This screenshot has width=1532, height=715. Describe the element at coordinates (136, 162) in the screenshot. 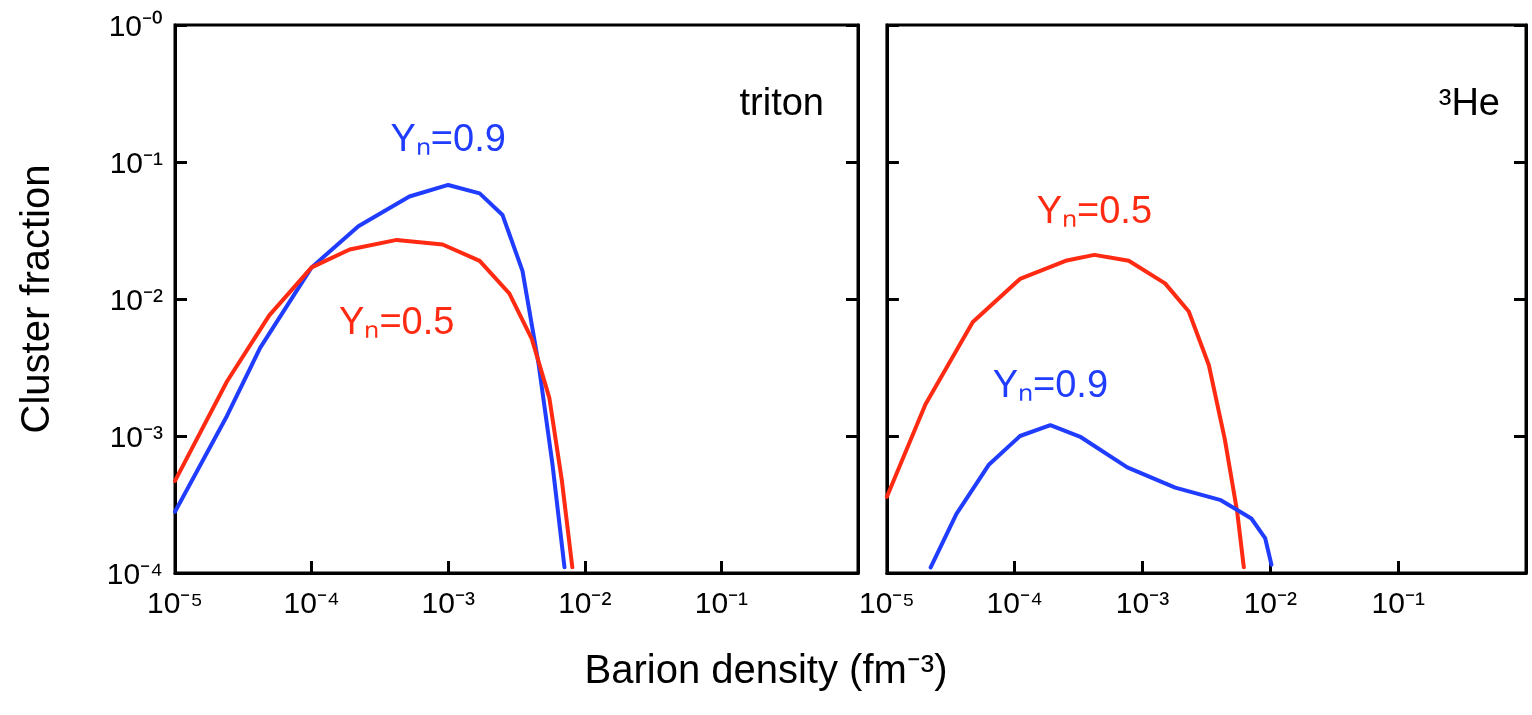

I see `y-tick-label: 10⁻¹` at that location.